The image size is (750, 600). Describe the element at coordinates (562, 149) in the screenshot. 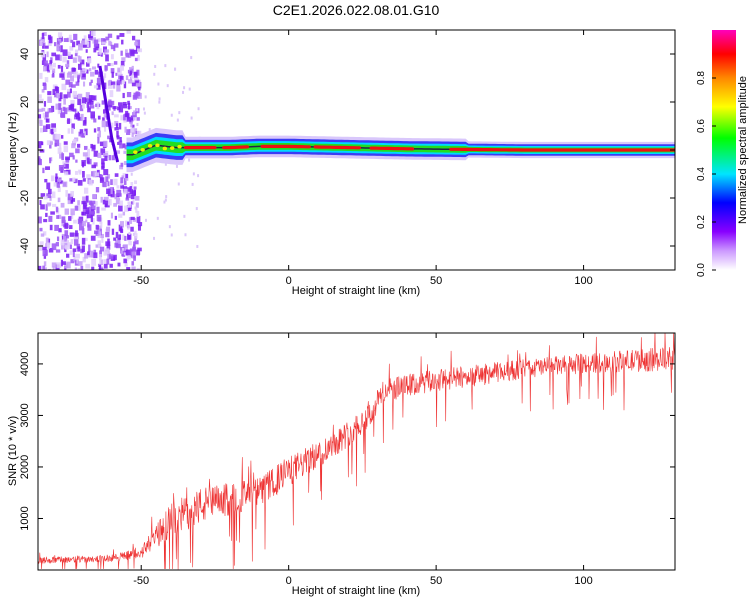

I see `ridge-peak-segment` at that location.